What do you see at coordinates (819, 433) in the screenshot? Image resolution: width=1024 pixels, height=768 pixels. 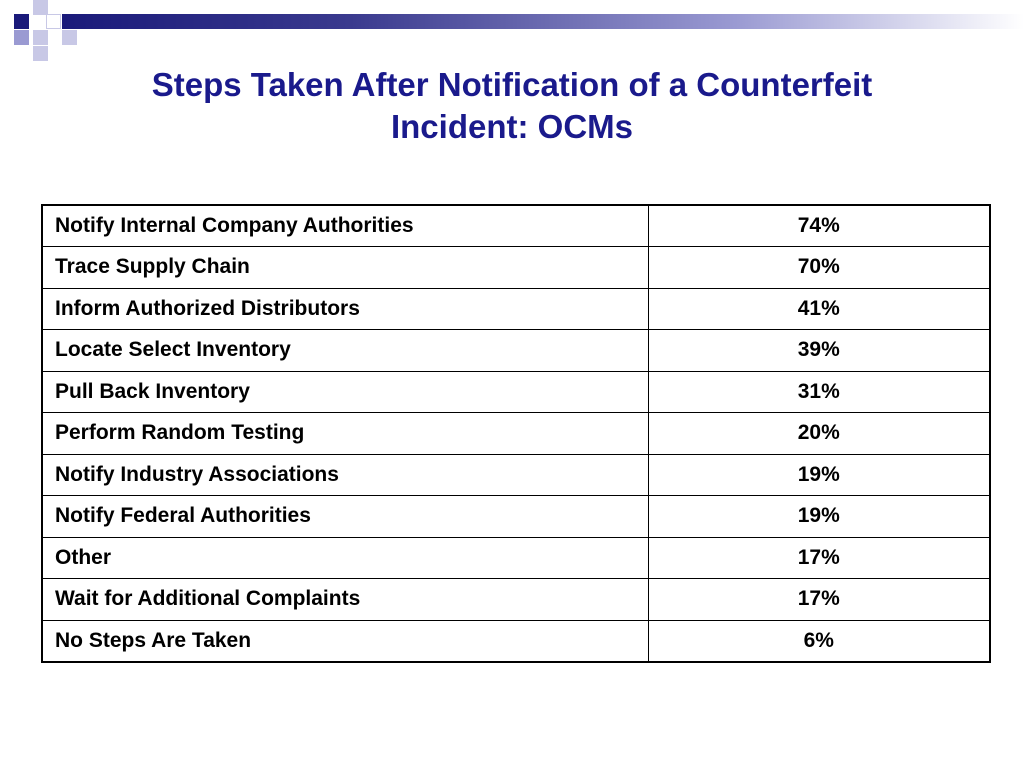 I see `percent-cell: 20%` at bounding box center [819, 433].